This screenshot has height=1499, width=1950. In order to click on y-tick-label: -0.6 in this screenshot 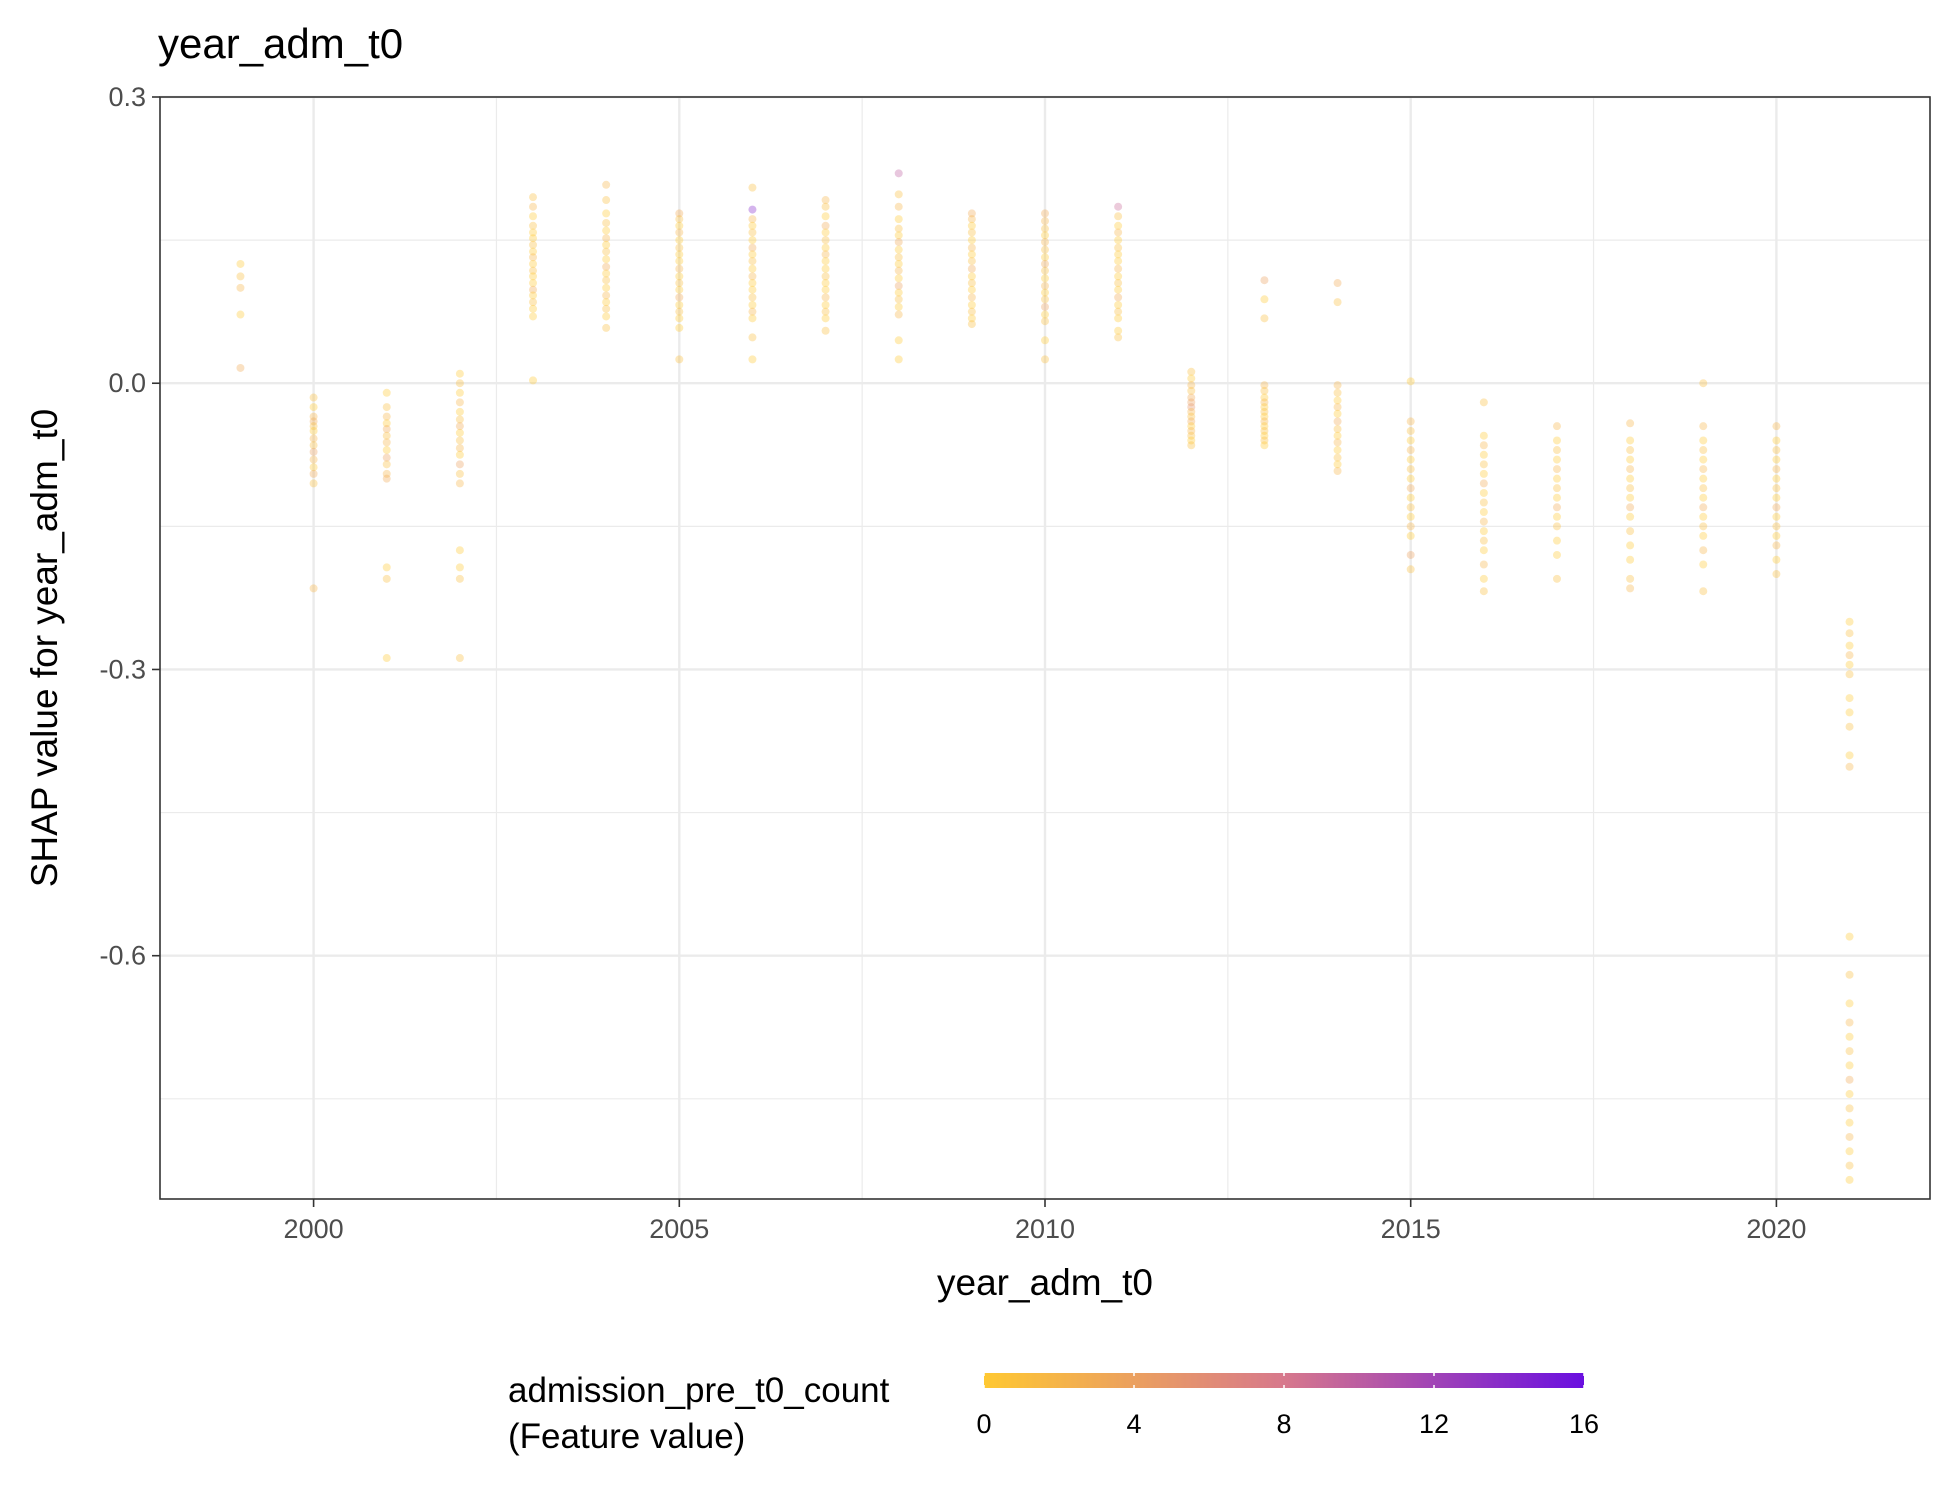, I will do `click(122, 956)`.